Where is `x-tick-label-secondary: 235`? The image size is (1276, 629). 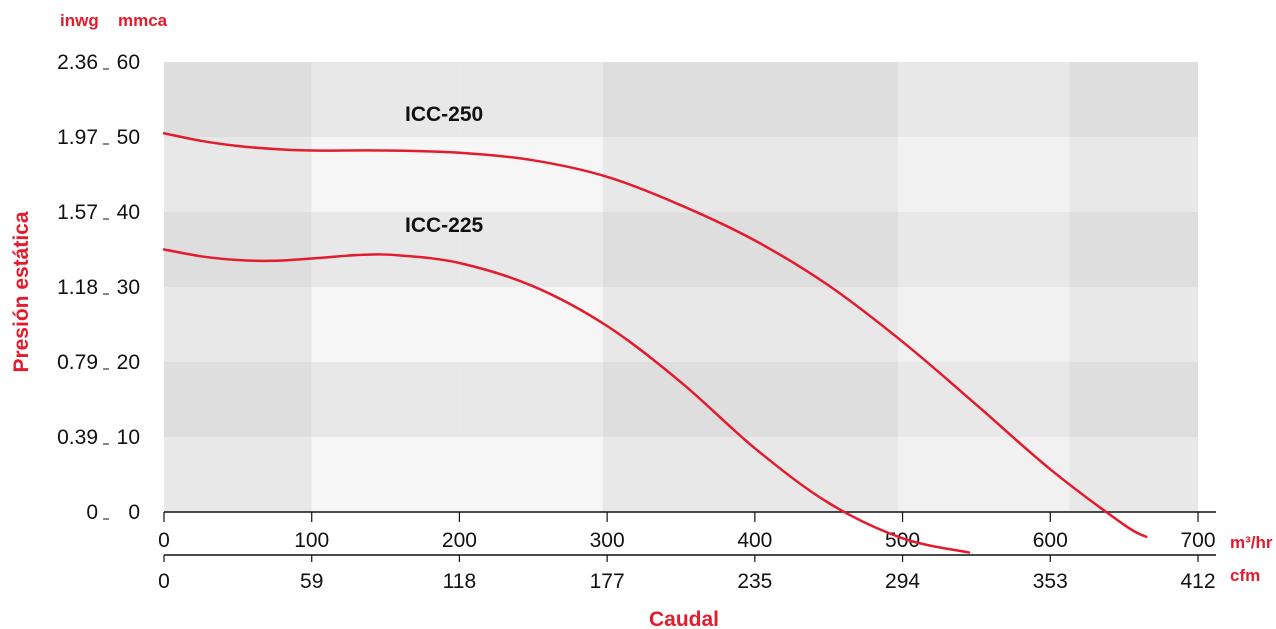 x-tick-label-secondary: 235 is located at coordinates (754, 581).